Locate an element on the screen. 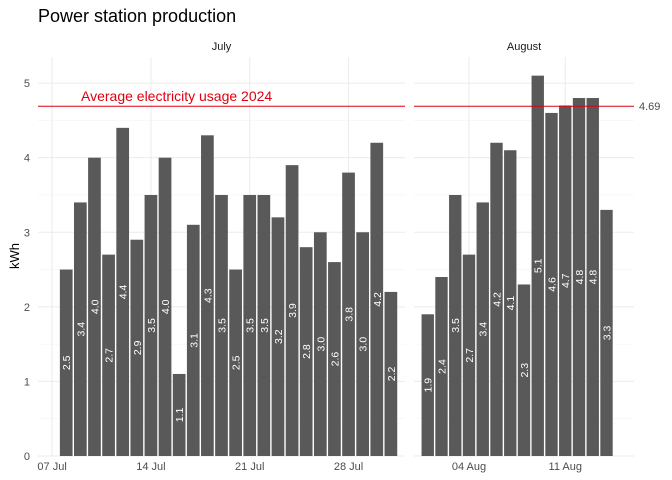  facet-label-august: August is located at coordinates (524, 47).